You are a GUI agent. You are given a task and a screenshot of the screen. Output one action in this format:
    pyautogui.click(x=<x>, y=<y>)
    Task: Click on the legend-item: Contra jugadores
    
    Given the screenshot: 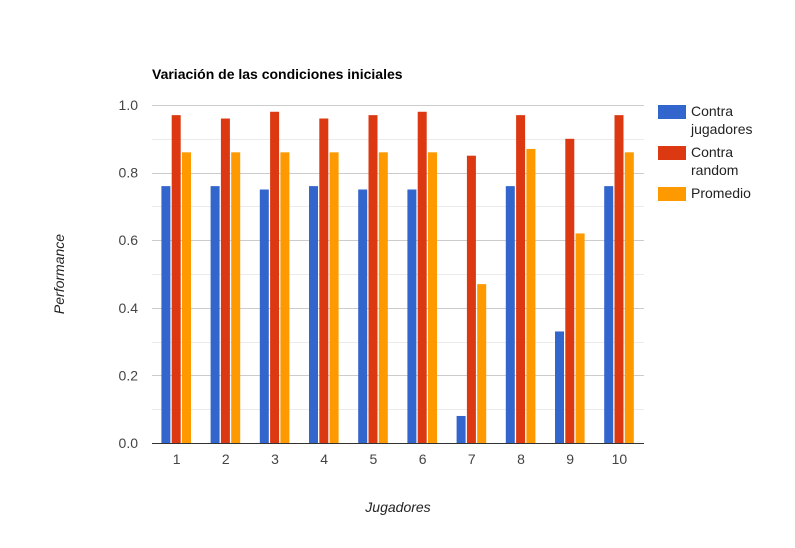 What is the action you would take?
    pyautogui.click(x=705, y=120)
    